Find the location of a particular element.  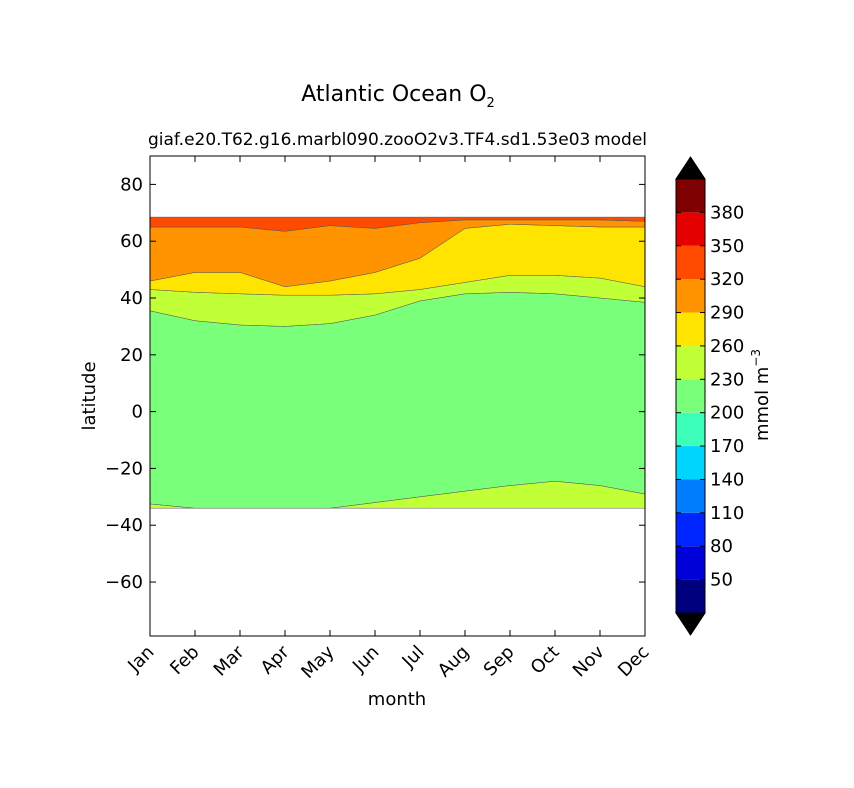

colorbar-tick-label: 350 is located at coordinates (727, 246).